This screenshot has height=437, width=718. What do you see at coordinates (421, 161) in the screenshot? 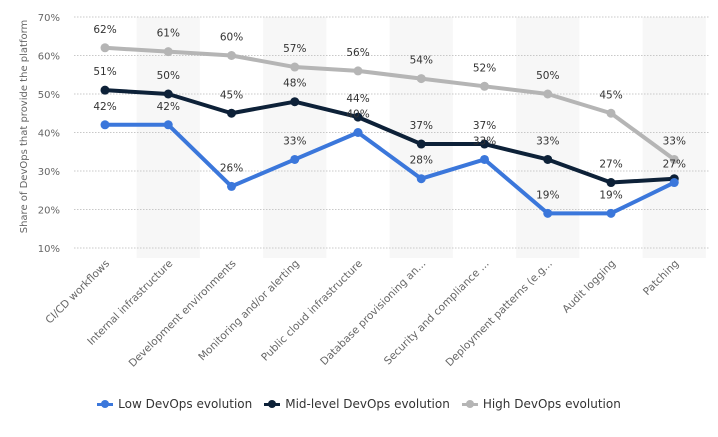
I see `data-label: 28%` at bounding box center [421, 161].